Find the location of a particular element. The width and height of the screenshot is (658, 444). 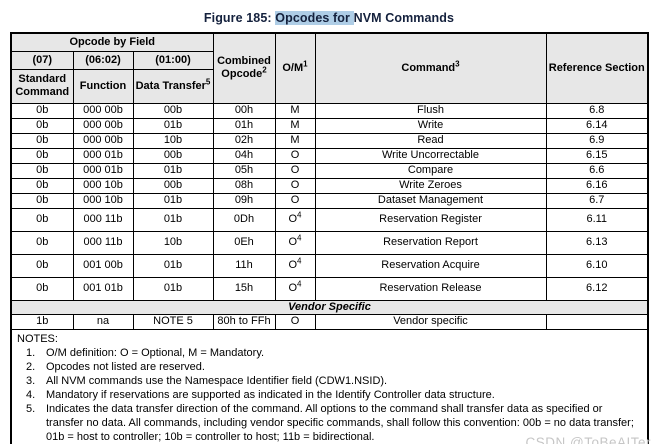

table-row: 0b 000 01b 01b 05h O Compare 6.6 is located at coordinates (329, 170).